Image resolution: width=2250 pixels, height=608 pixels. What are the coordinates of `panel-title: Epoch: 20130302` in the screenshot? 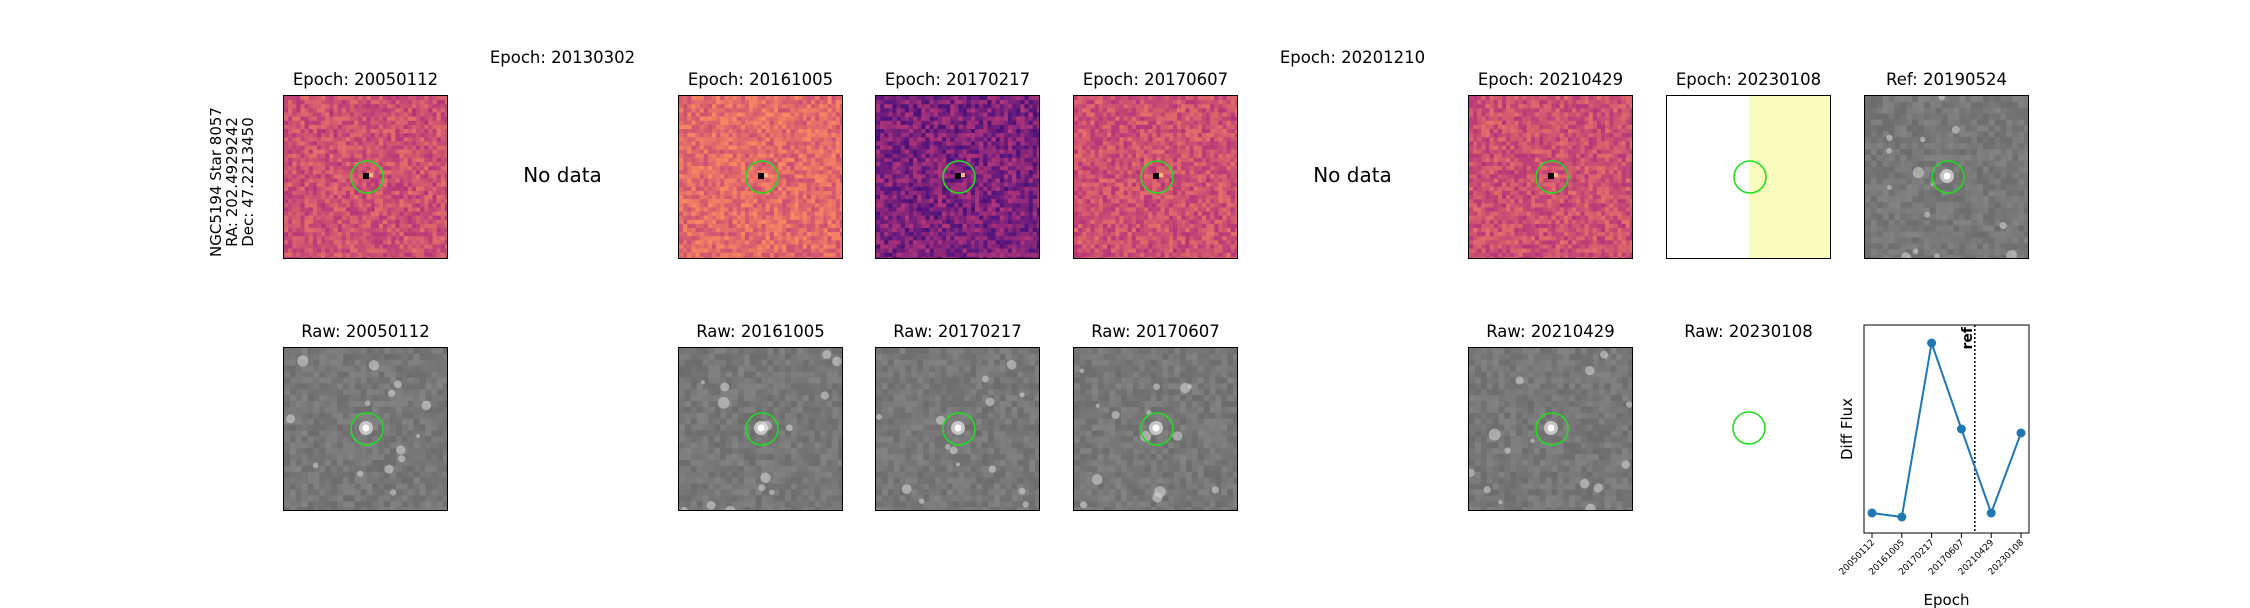 It's located at (562, 58).